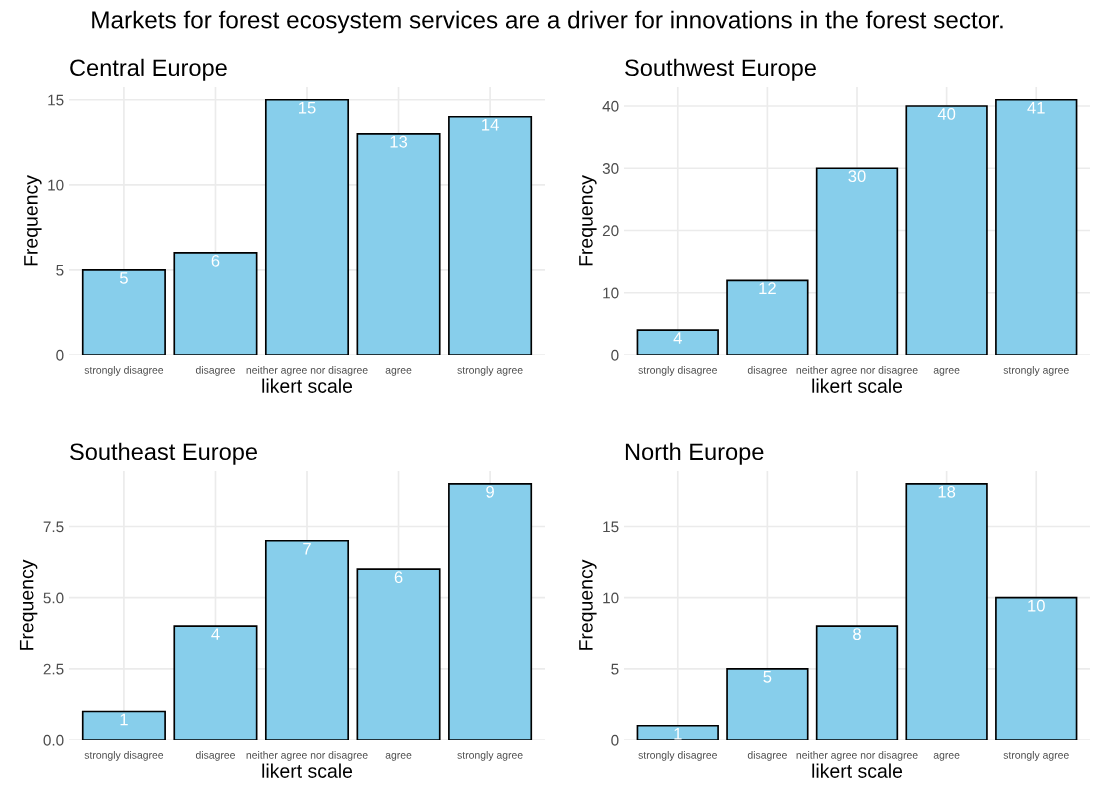  I want to click on data-label: 18, so click(947, 491).